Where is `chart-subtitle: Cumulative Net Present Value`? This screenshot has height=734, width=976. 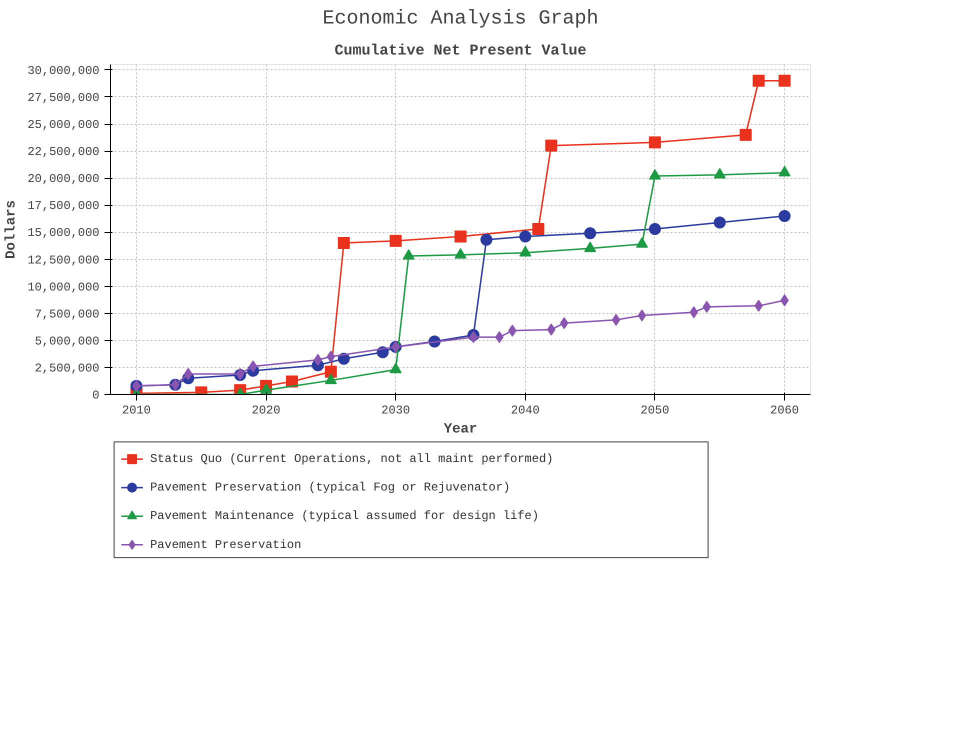 chart-subtitle: Cumulative Net Present Value is located at coordinates (460, 51).